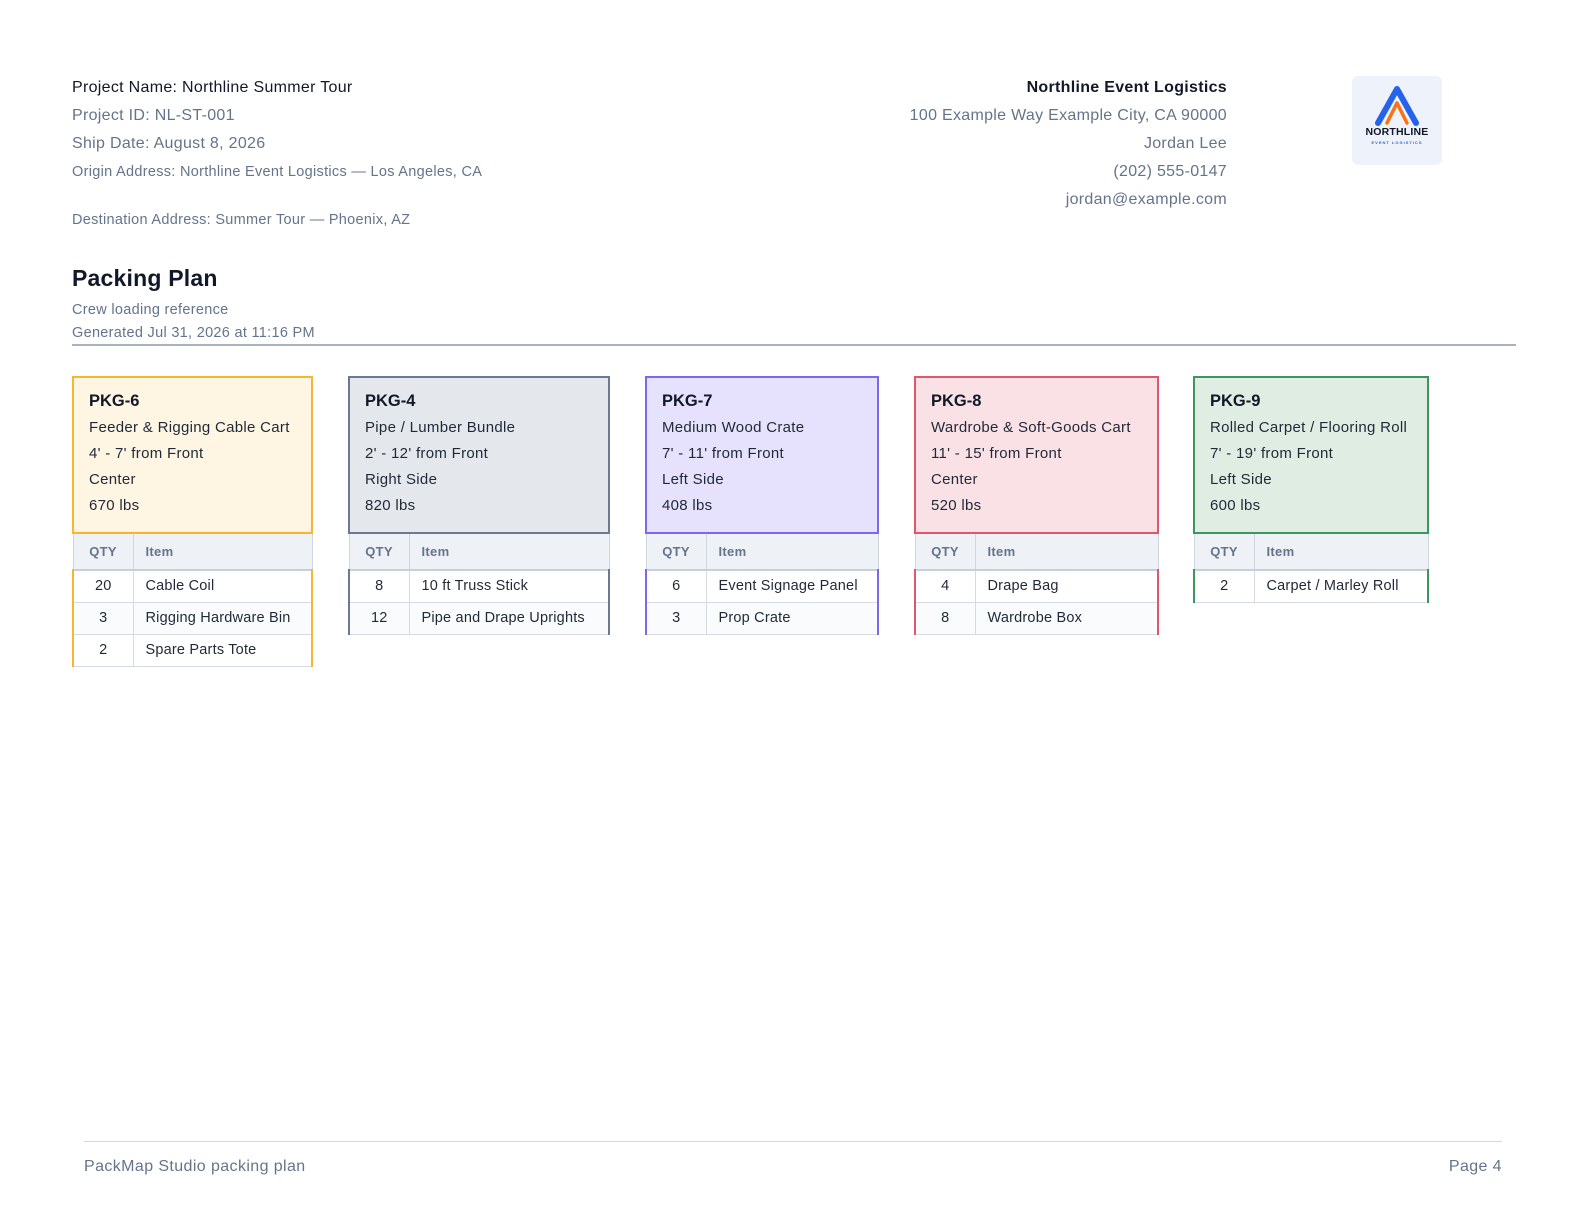 The width and height of the screenshot is (1584, 1224). What do you see at coordinates (114, 505) in the screenshot?
I see `package-weight: 670 lbs` at bounding box center [114, 505].